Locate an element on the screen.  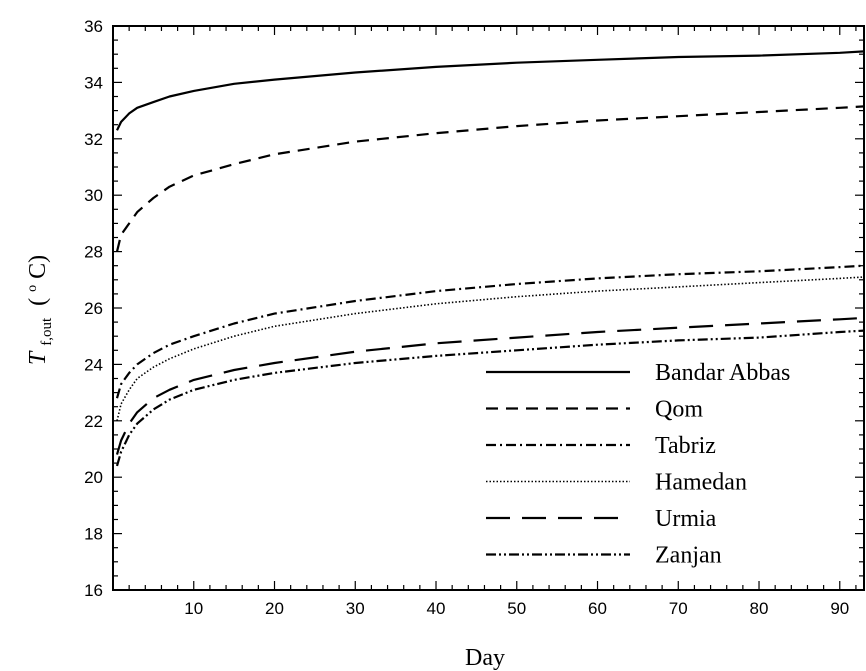
y-tick-label: 22 is located at coordinates (93, 421).